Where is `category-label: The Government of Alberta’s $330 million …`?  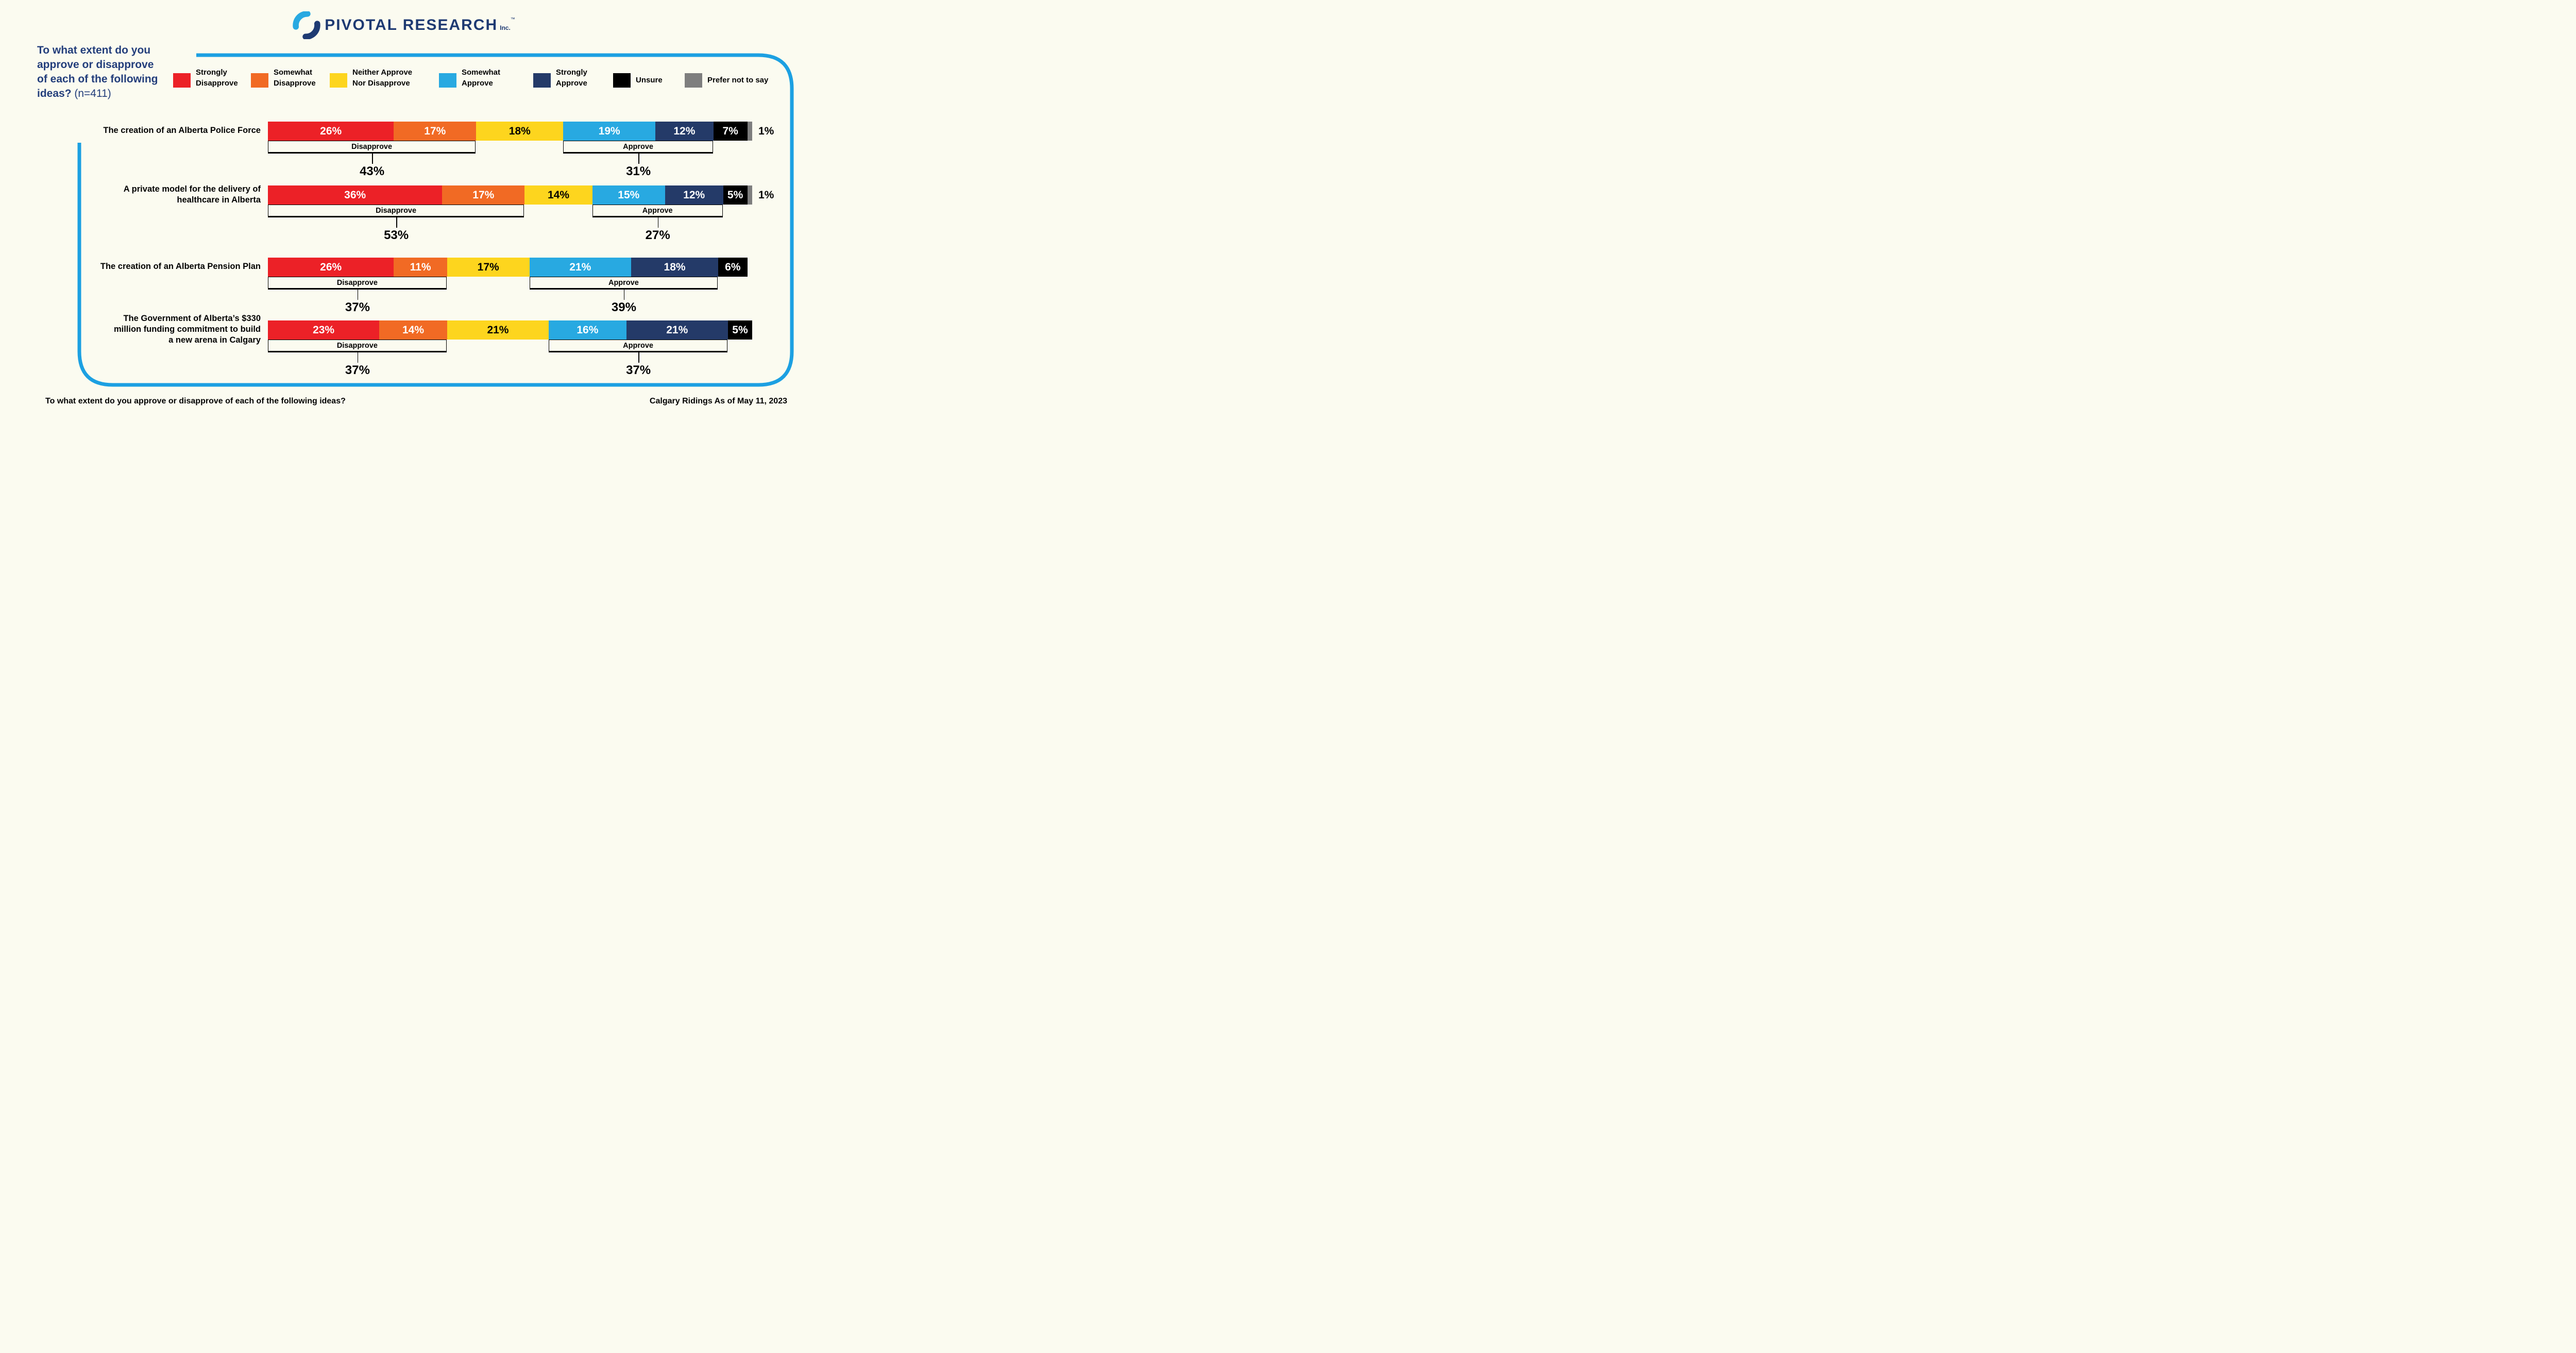 category-label: The Government of Alberta’s $330 million … is located at coordinates (187, 329).